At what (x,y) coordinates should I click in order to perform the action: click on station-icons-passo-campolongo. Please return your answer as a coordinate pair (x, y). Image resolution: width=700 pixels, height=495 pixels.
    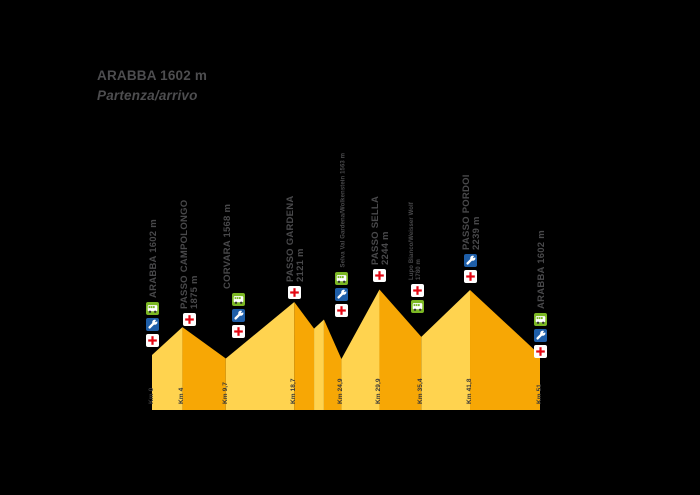
    Looking at the image, I should click on (189, 320).